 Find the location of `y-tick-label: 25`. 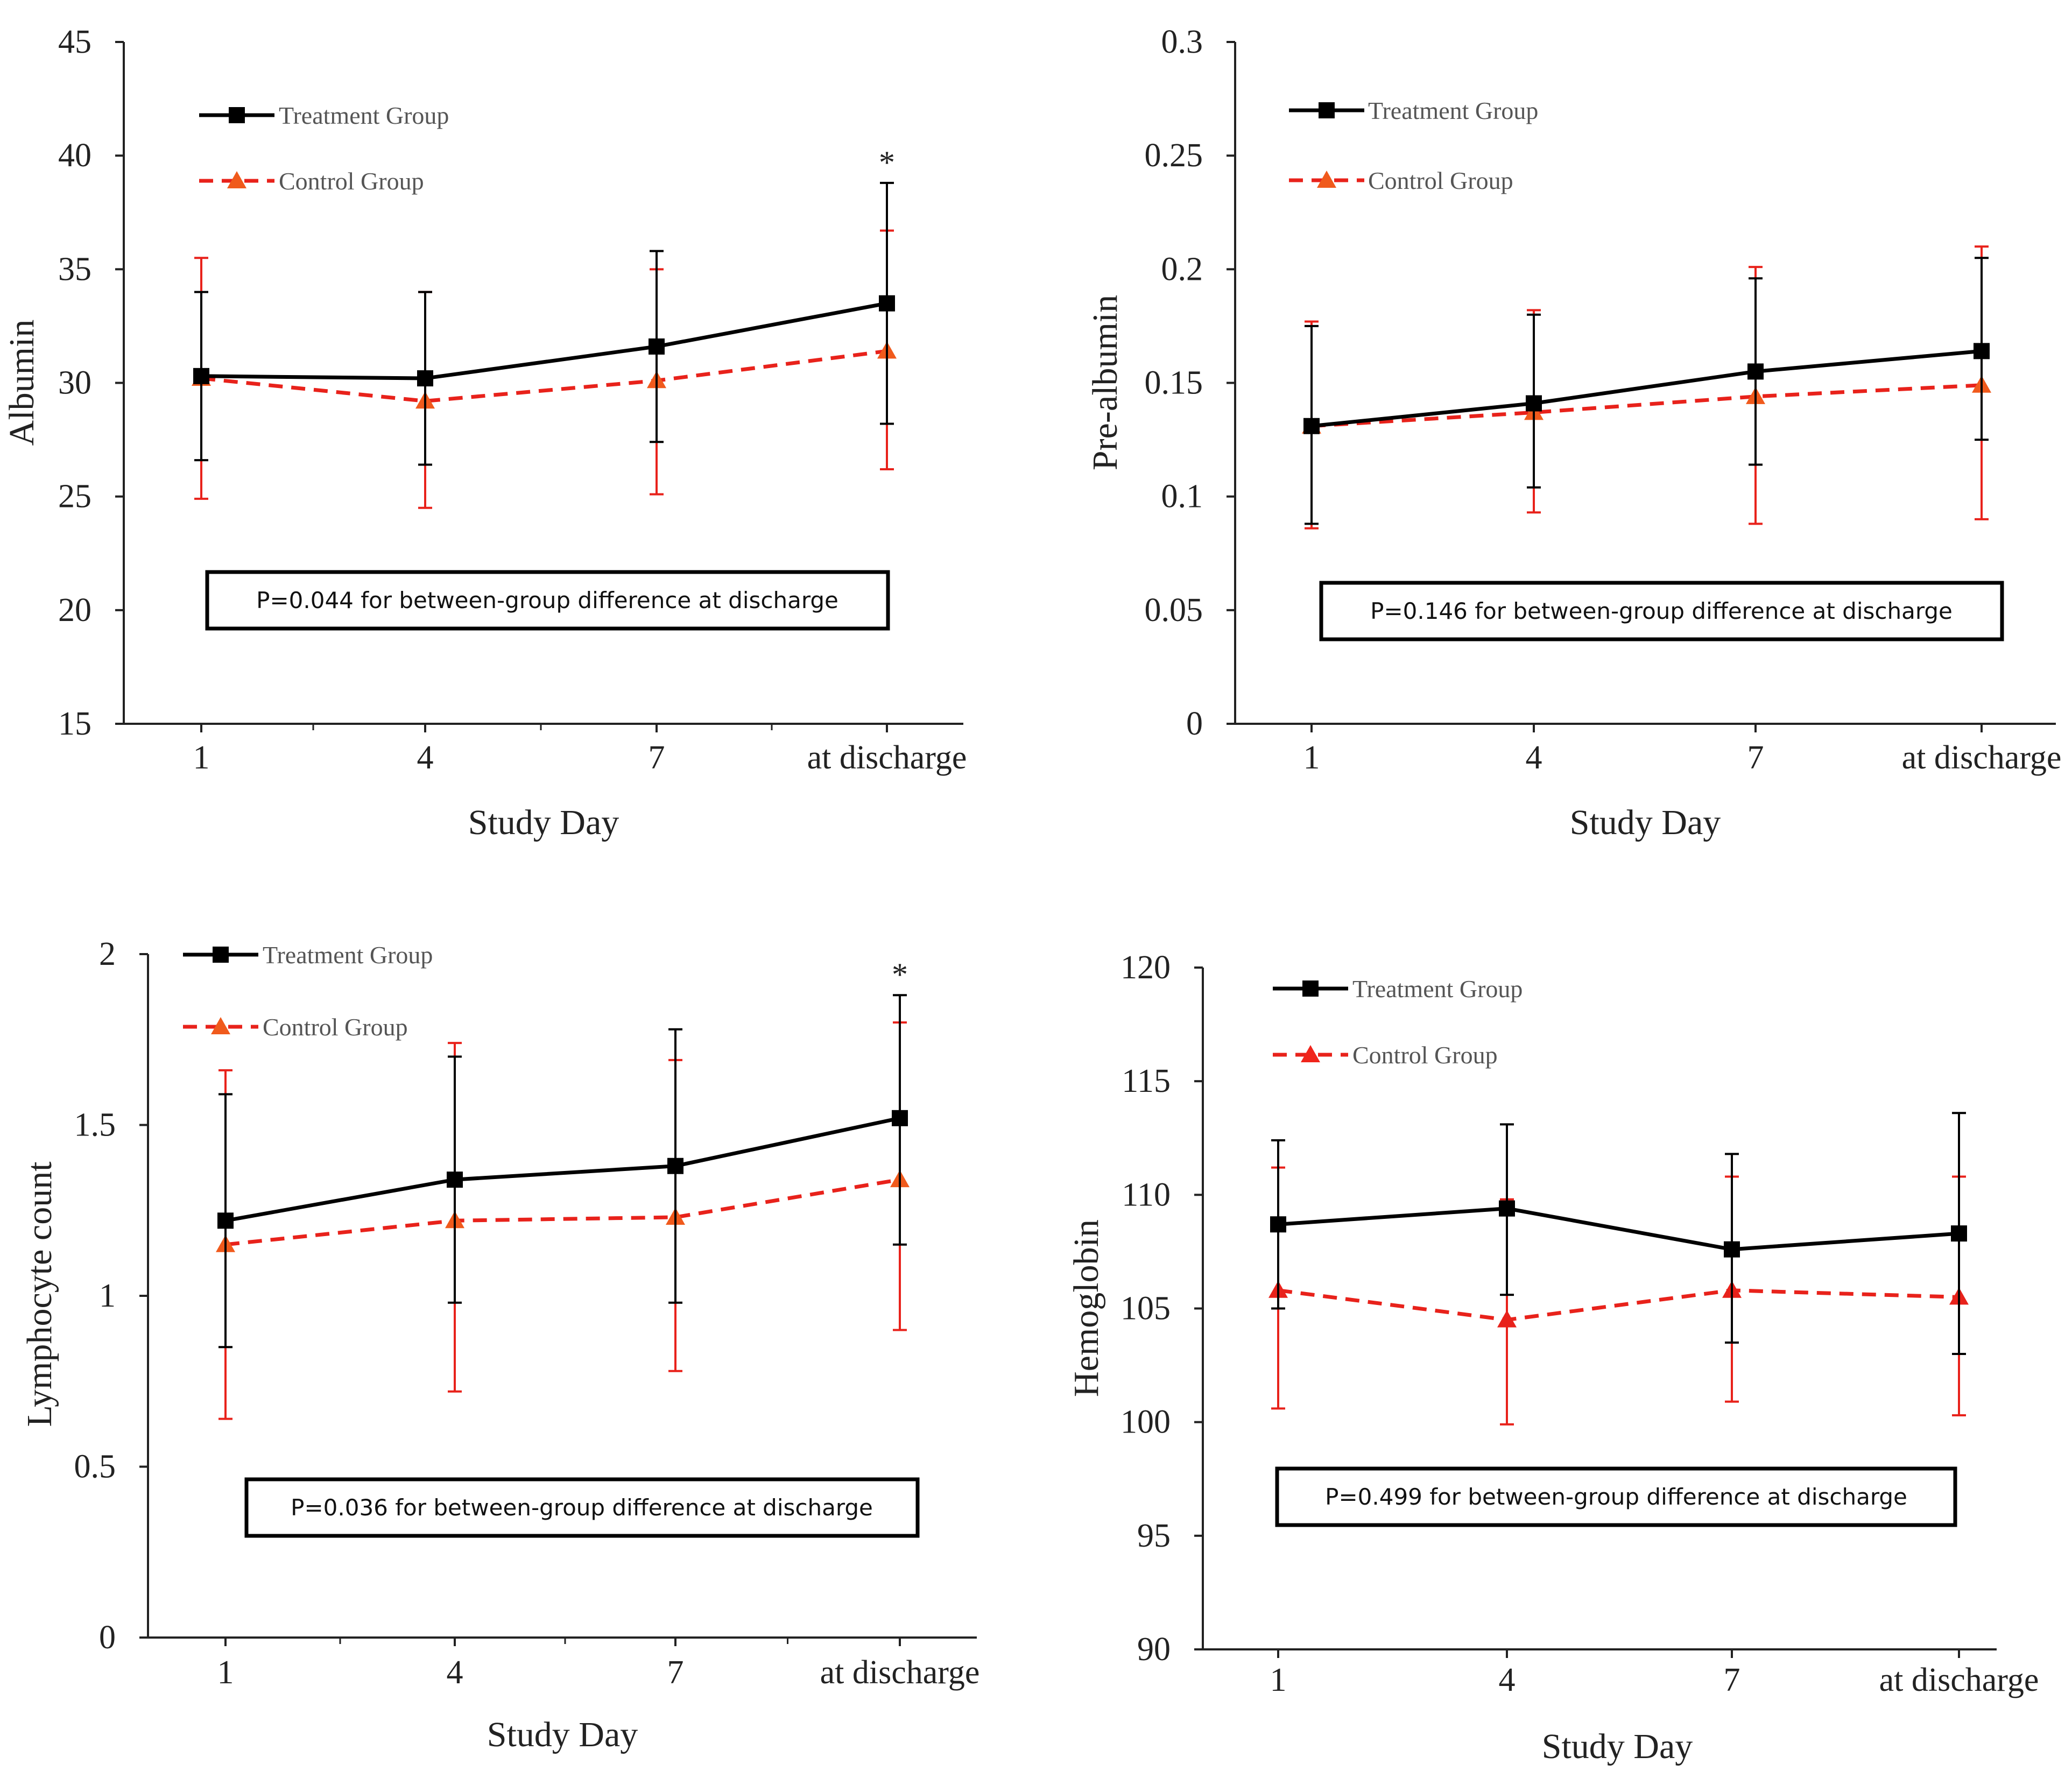

y-tick-label: 25 is located at coordinates (75, 496).